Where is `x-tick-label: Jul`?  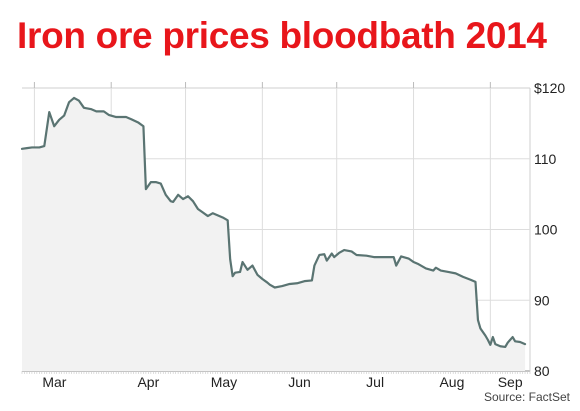
x-tick-label: Jul is located at coordinates (375, 382).